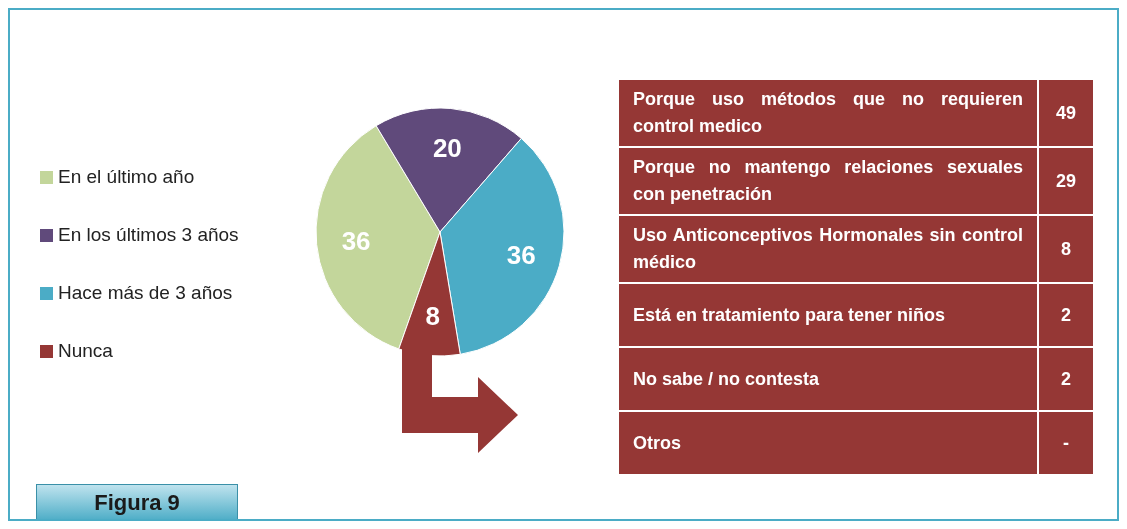 The width and height of the screenshot is (1127, 529). Describe the element at coordinates (126, 177) in the screenshot. I see `legend-label: En el último año` at that location.